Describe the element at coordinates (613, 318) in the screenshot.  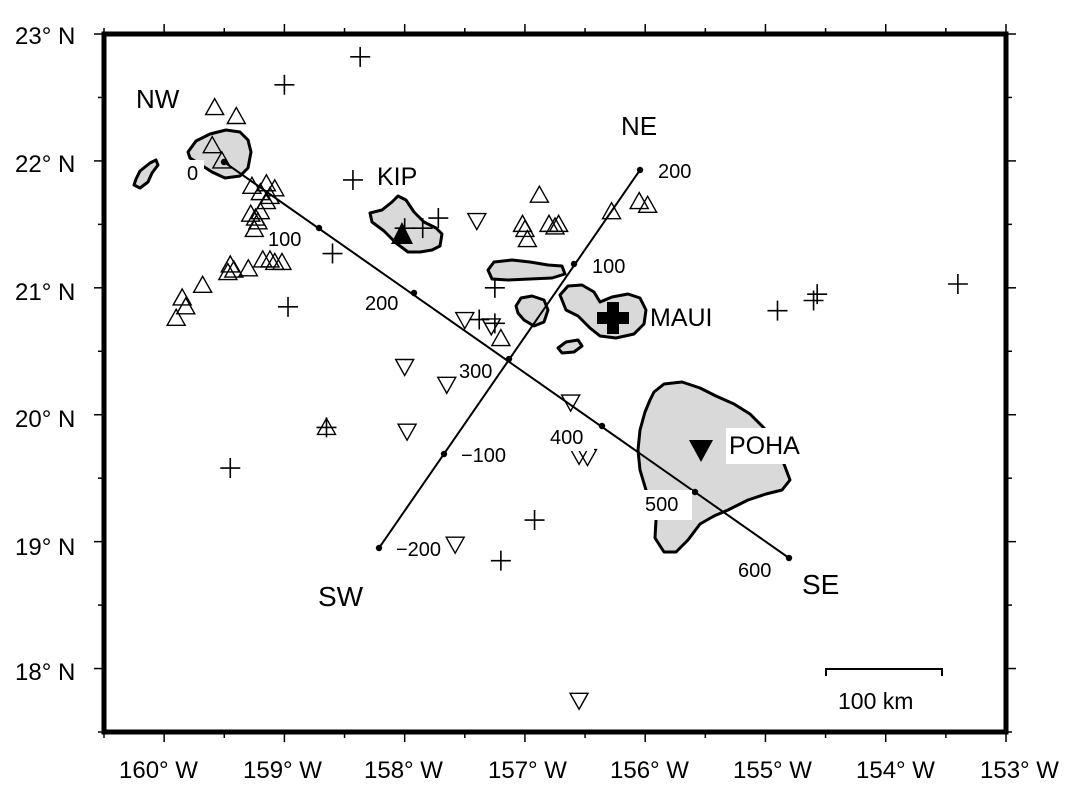
I see `station-maui-cross` at that location.